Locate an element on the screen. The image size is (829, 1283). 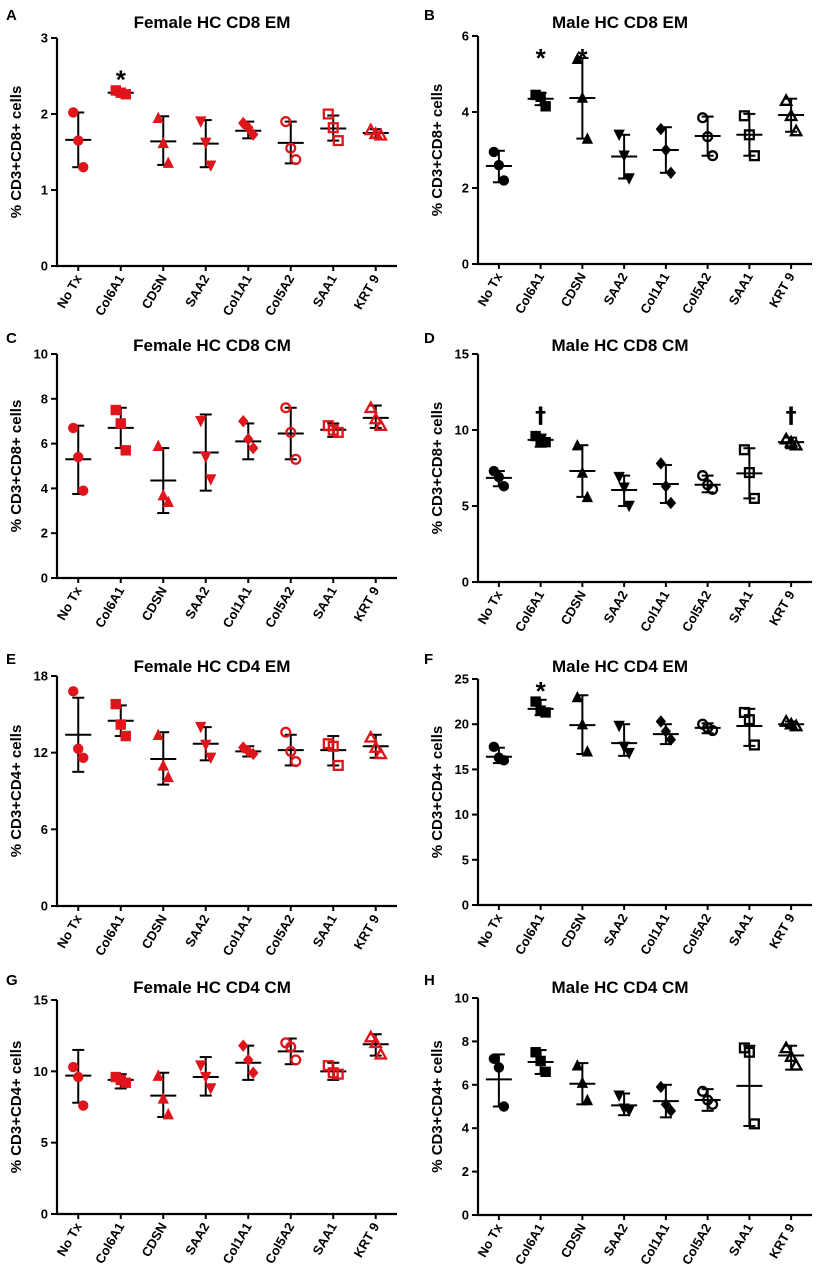
x-category-label: SAA2 is located at coordinates (197, 931).